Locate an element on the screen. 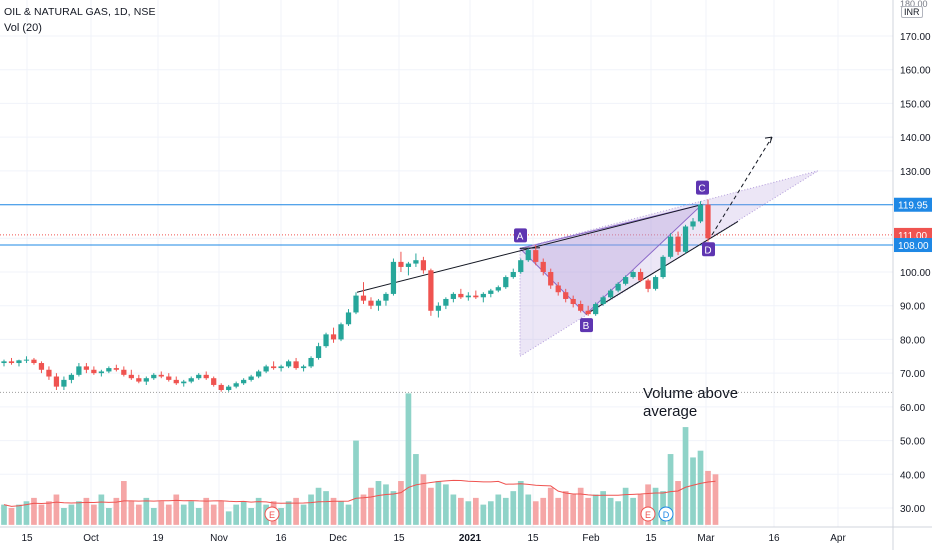 This screenshot has height=550, width=932. price-tick-label-top: 180.00 is located at coordinates (914, 4).